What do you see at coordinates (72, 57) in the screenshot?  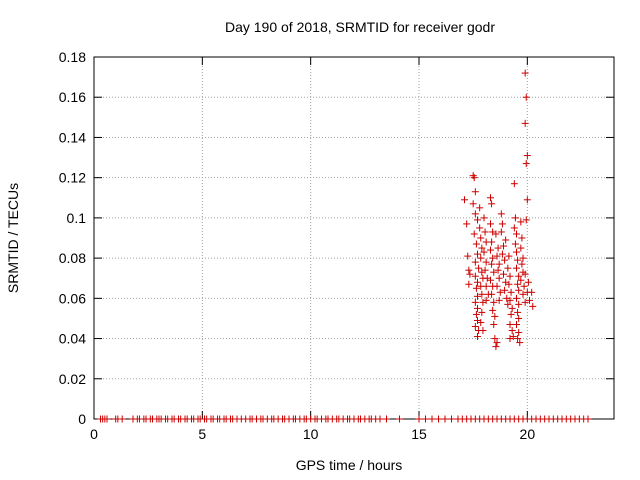 I see `y-tick-label: 0.18` at bounding box center [72, 57].